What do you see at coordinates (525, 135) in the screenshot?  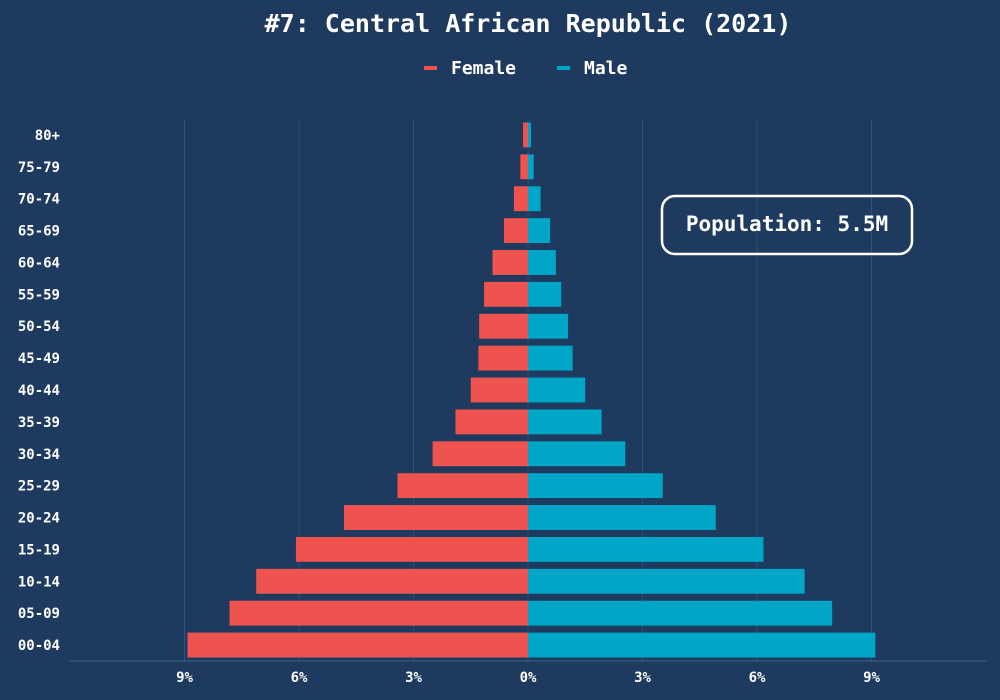 I see `bar-female-80+` at bounding box center [525, 135].